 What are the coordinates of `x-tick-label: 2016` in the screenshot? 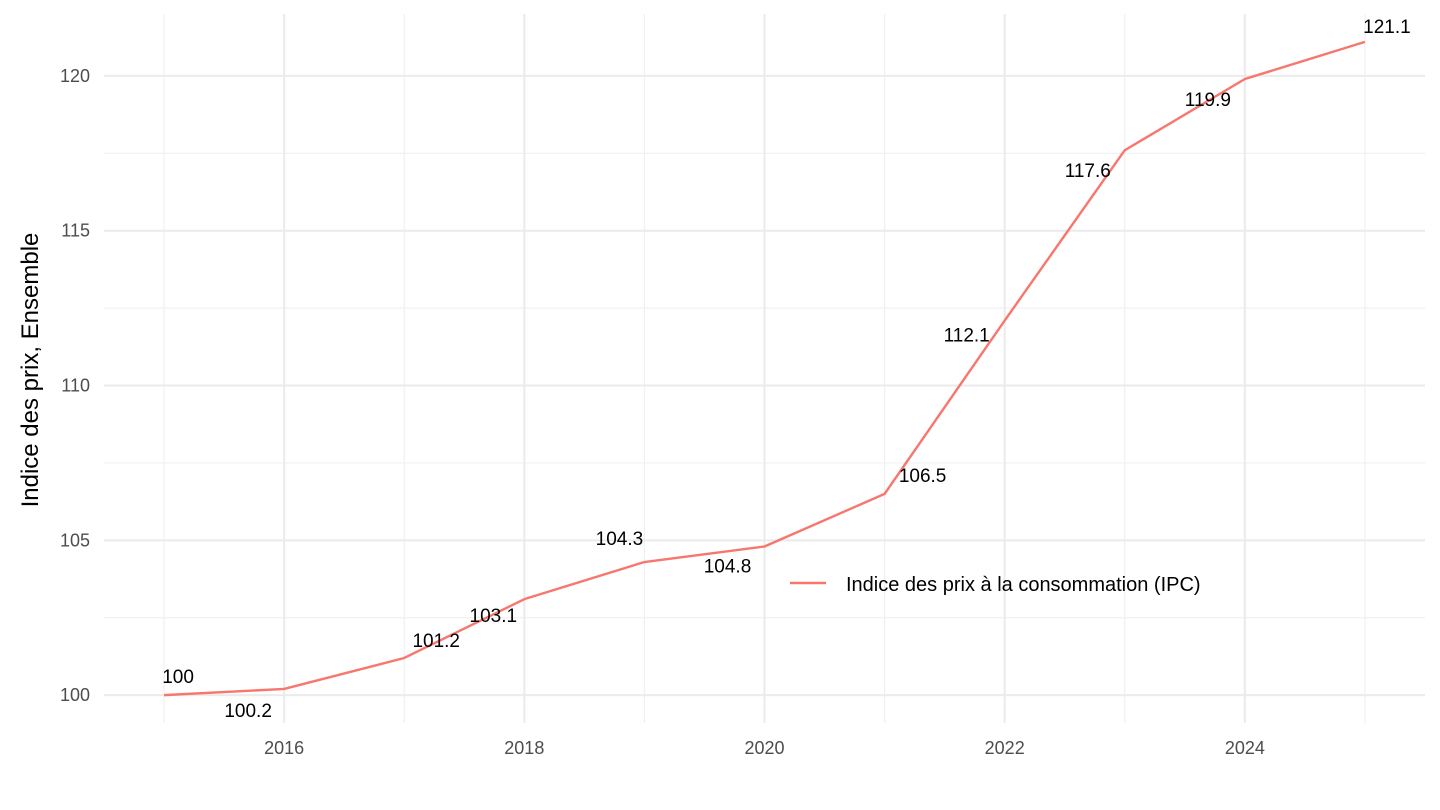 It's located at (284, 748).